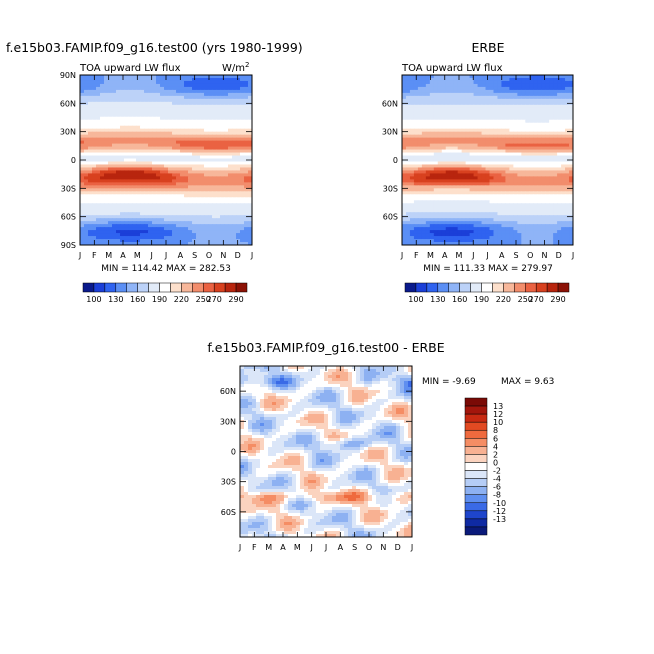 This screenshot has width=654, height=654. Describe the element at coordinates (130, 68) in the screenshot. I see `model-left-subtitle: TOA upward LW flux` at that location.